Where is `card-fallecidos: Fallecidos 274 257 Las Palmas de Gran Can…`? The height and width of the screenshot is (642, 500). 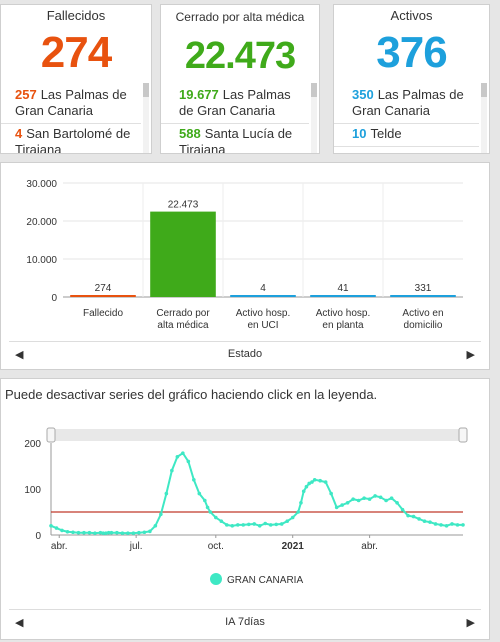 card-fallecidos: Fallecidos 274 257 Las Palmas de Gran Can… is located at coordinates (76, 79).